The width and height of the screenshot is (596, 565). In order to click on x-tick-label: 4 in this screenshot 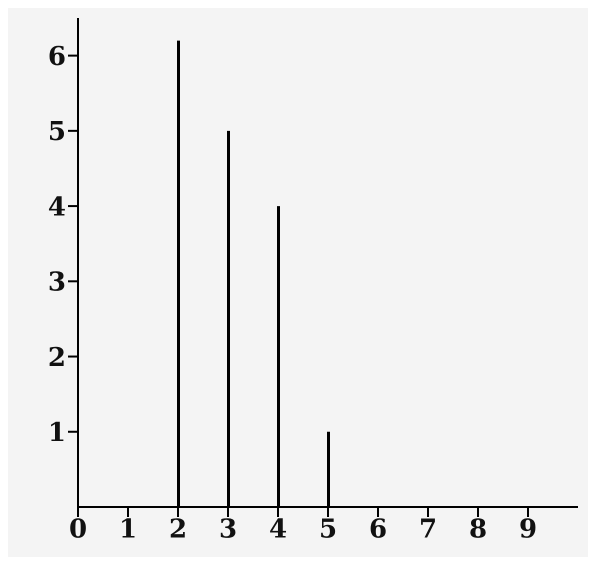, I will do `click(278, 529)`.